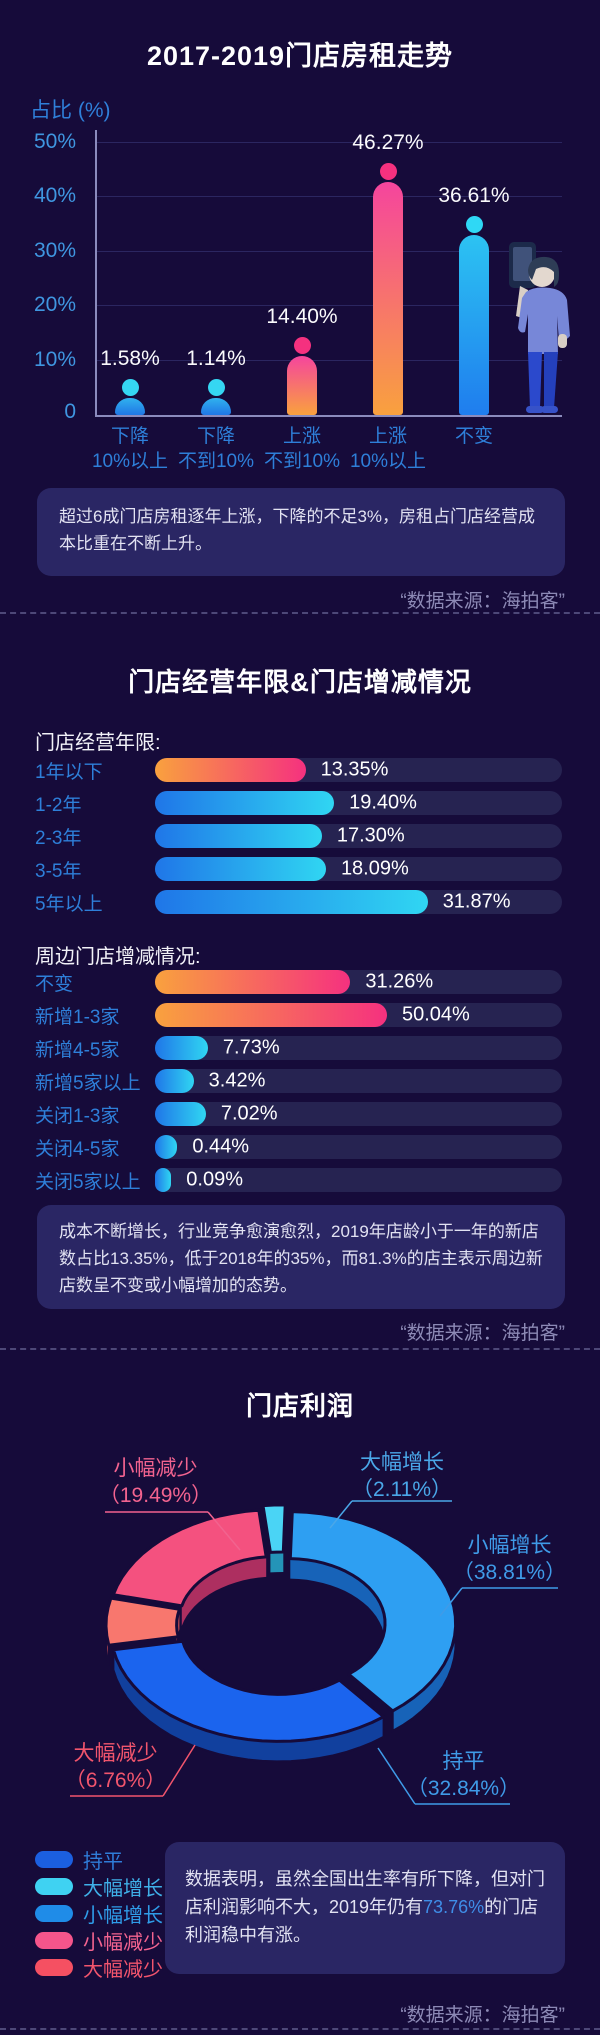 The image size is (600, 2035). What do you see at coordinates (298, 982) in the screenshot?
I see `hbar-row: 不变 31.26%` at bounding box center [298, 982].